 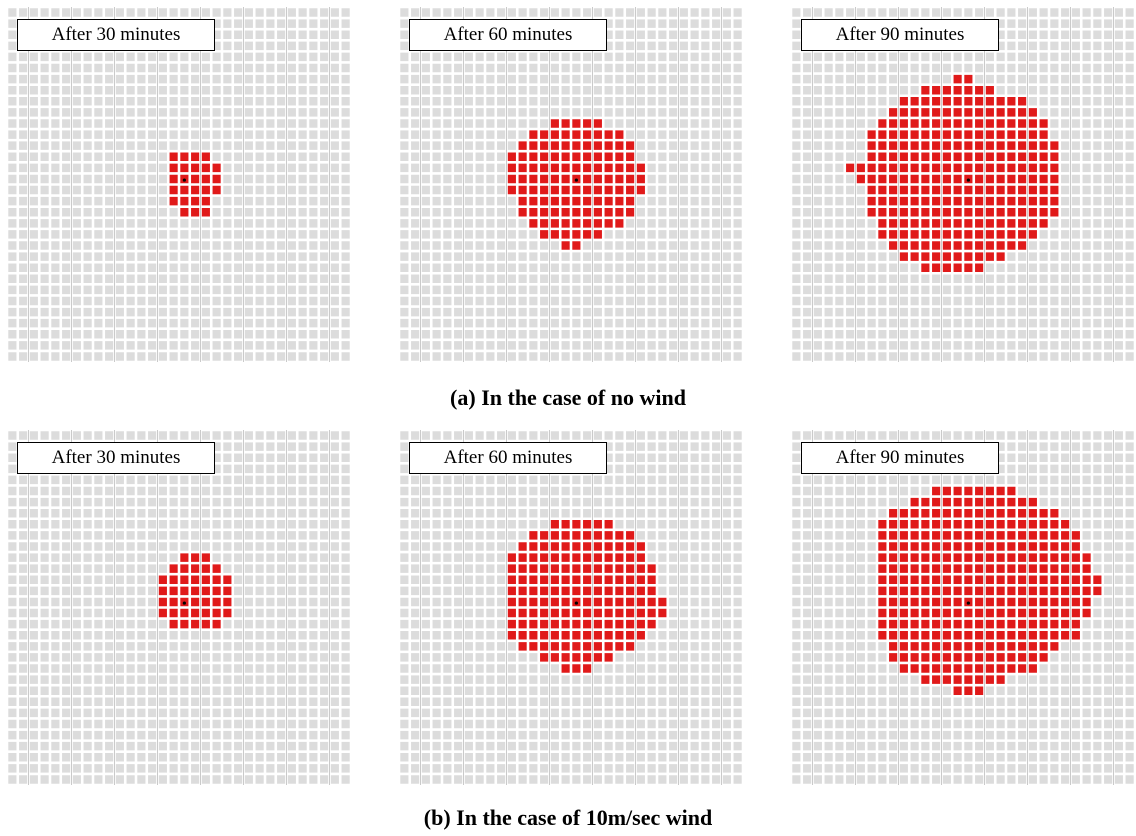 I want to click on ignition-point, so click(x=184, y=180).